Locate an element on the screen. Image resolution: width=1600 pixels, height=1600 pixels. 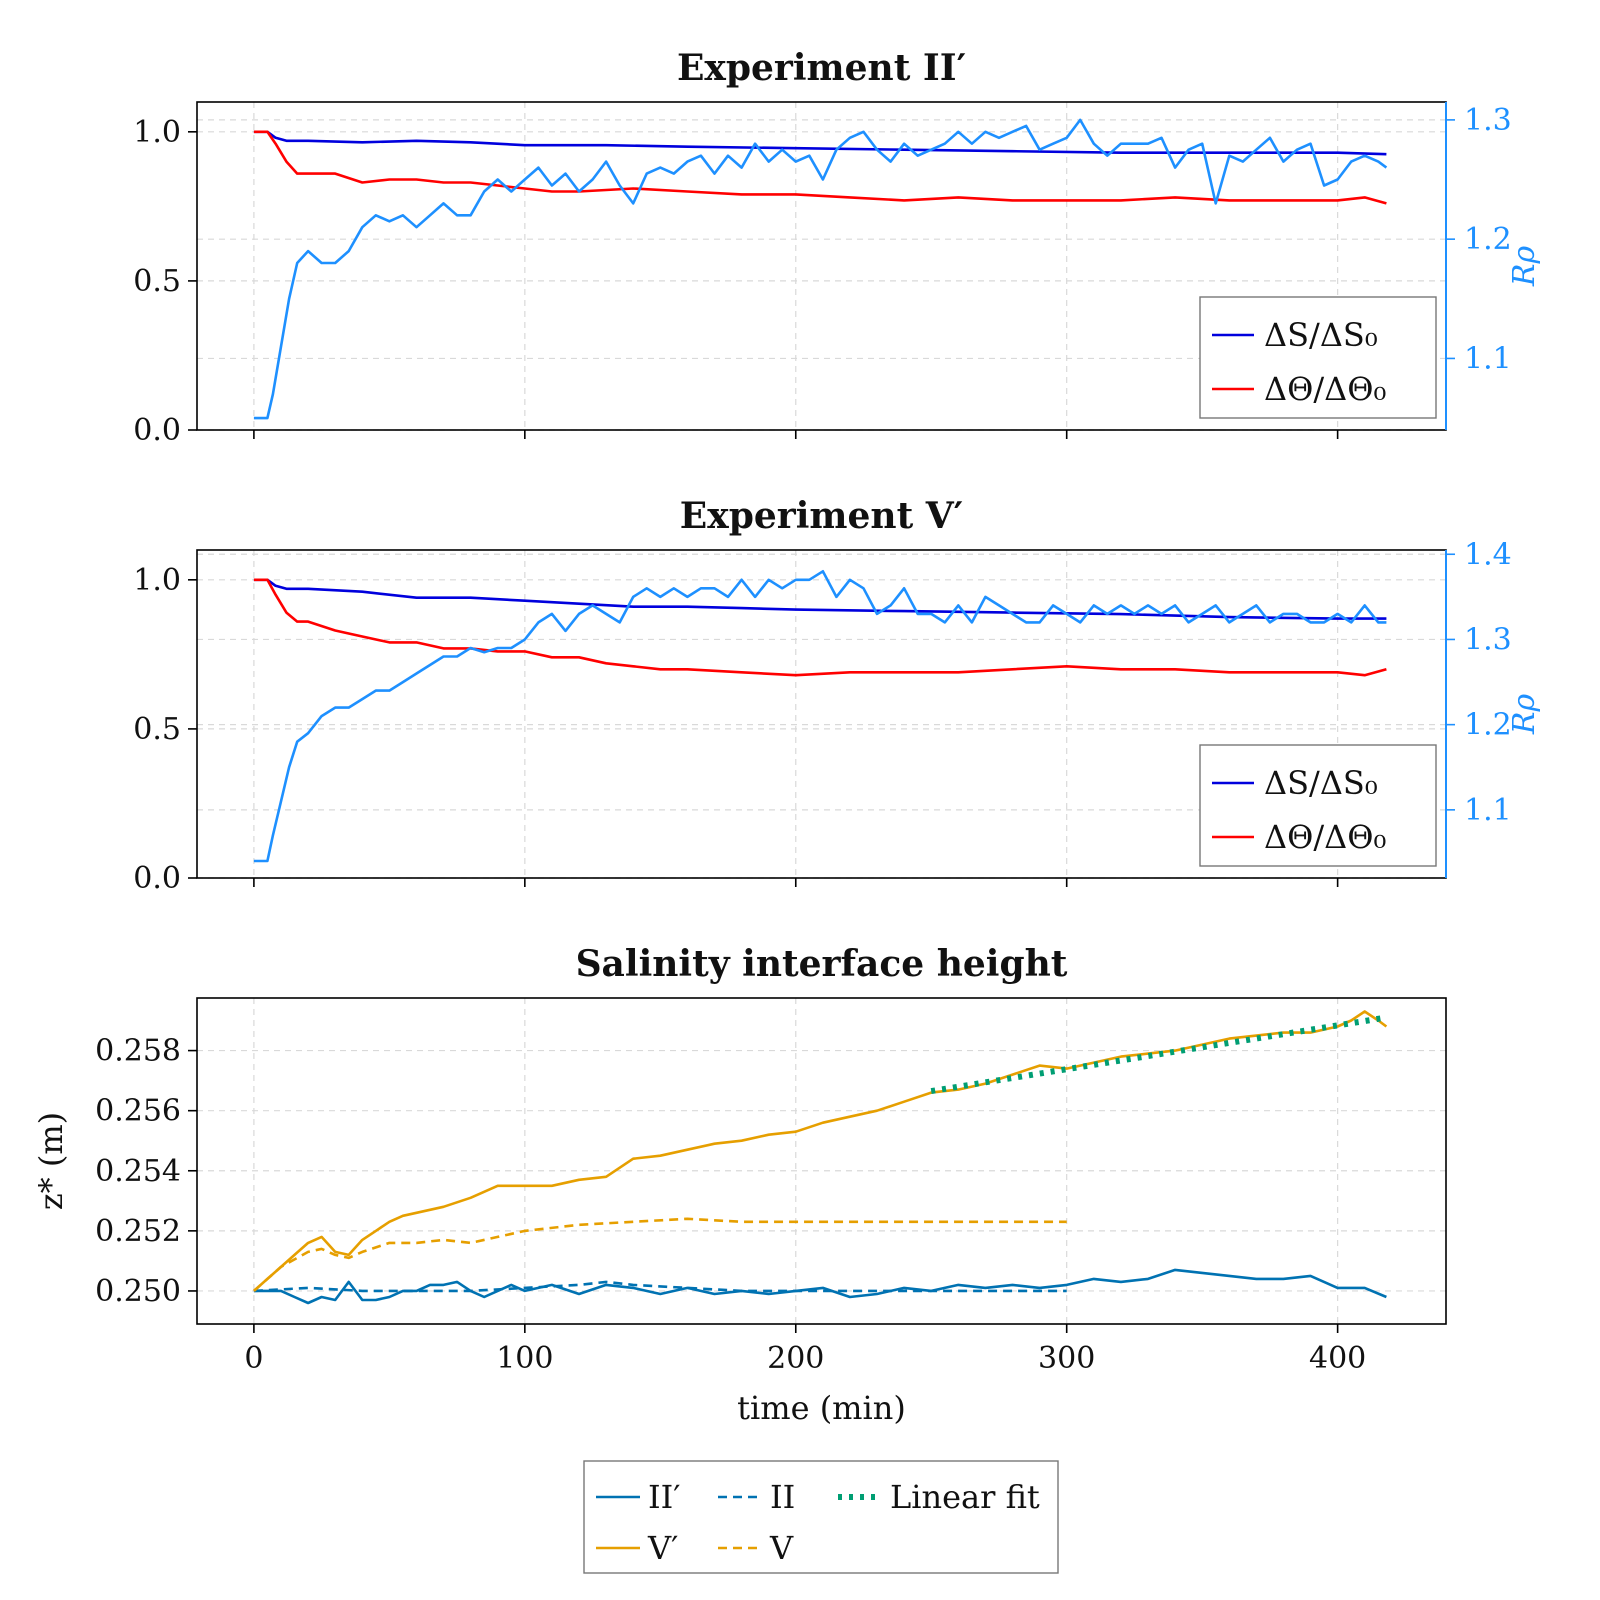
y-tick-label: 0.256 is located at coordinates (138, 1111).